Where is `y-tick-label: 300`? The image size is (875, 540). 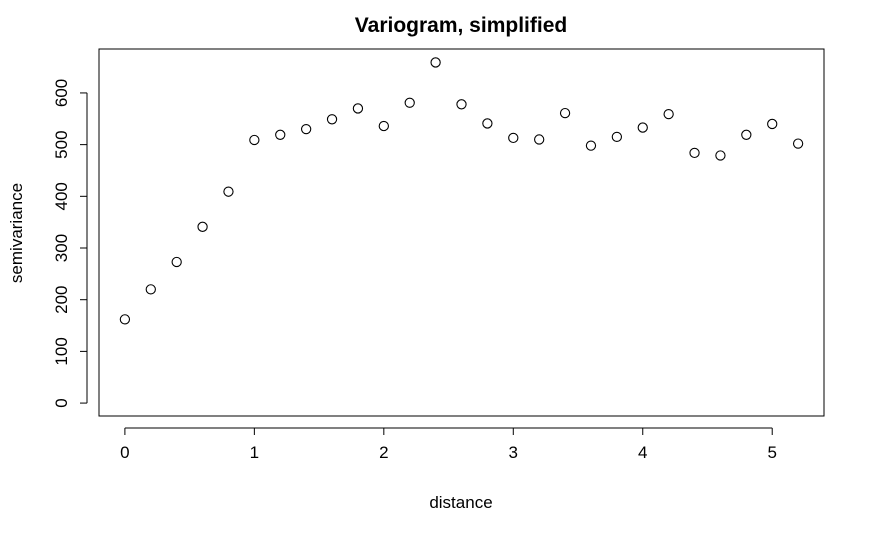
y-tick-label: 300 is located at coordinates (61, 248).